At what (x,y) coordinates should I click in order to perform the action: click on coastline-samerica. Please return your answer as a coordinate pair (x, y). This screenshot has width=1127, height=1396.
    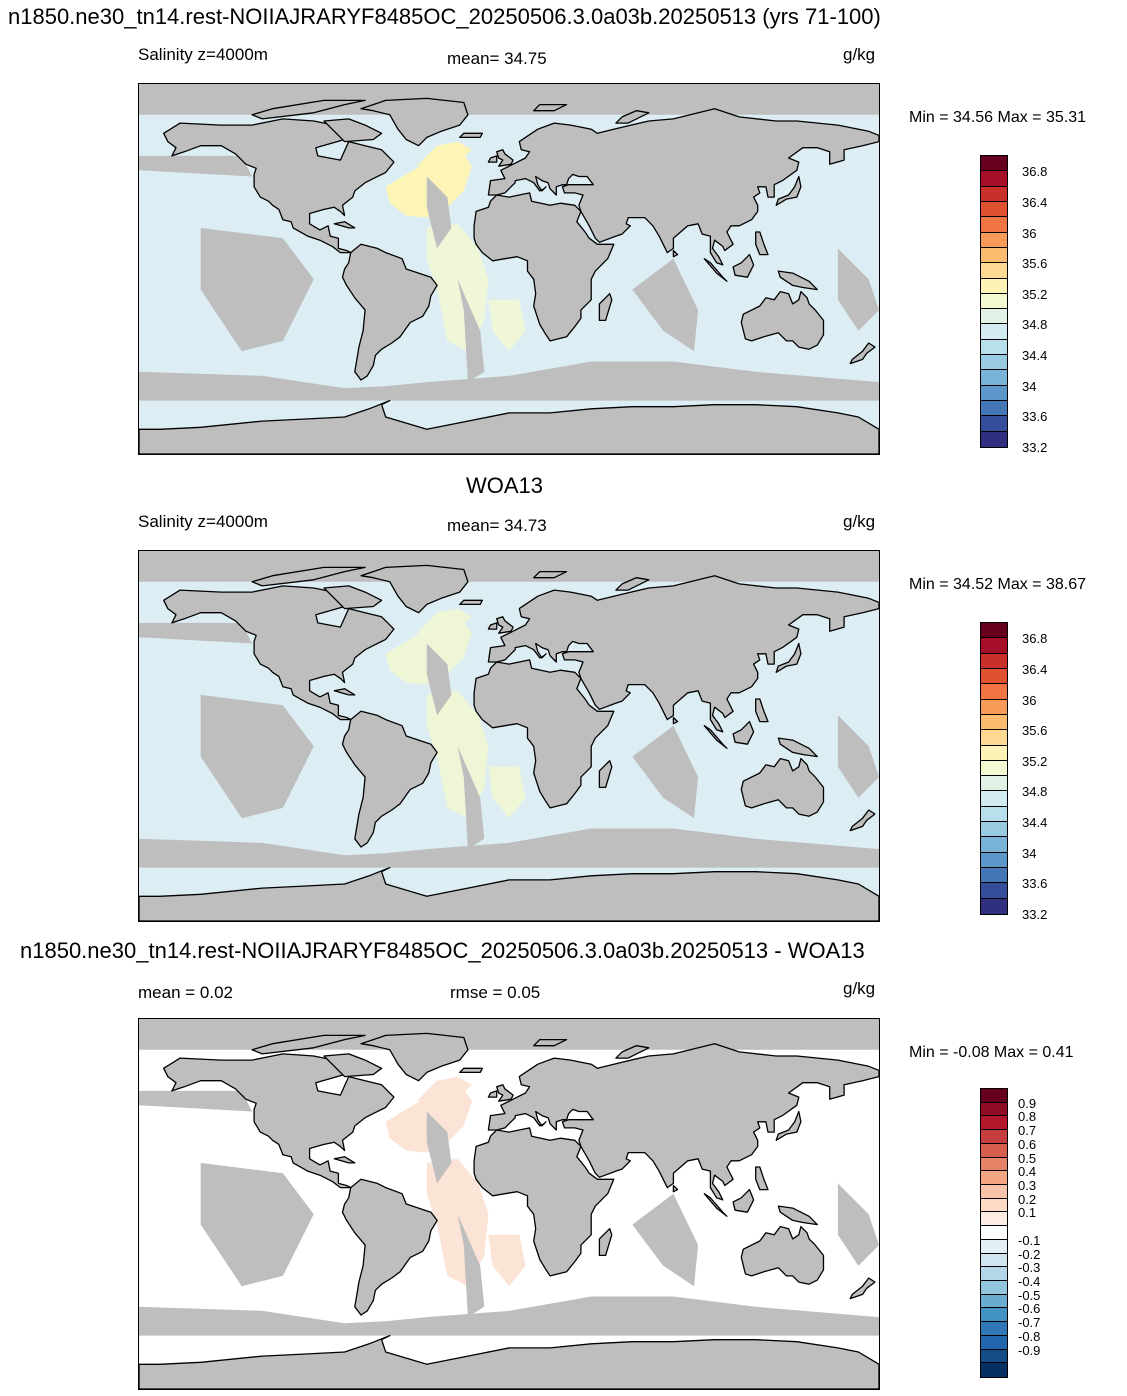
    Looking at the image, I should click on (389, 312).